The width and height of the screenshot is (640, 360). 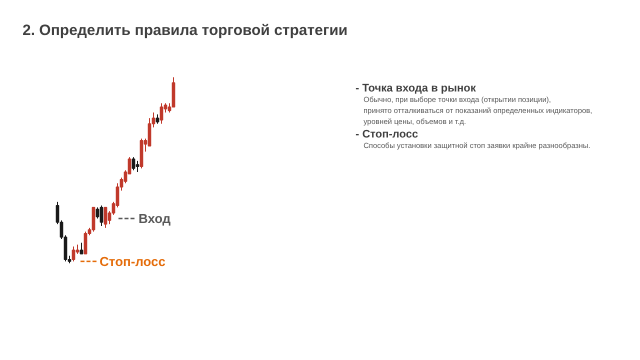 I want to click on chart-title: 2. Определить правила торговой стратегии, so click(x=185, y=30).